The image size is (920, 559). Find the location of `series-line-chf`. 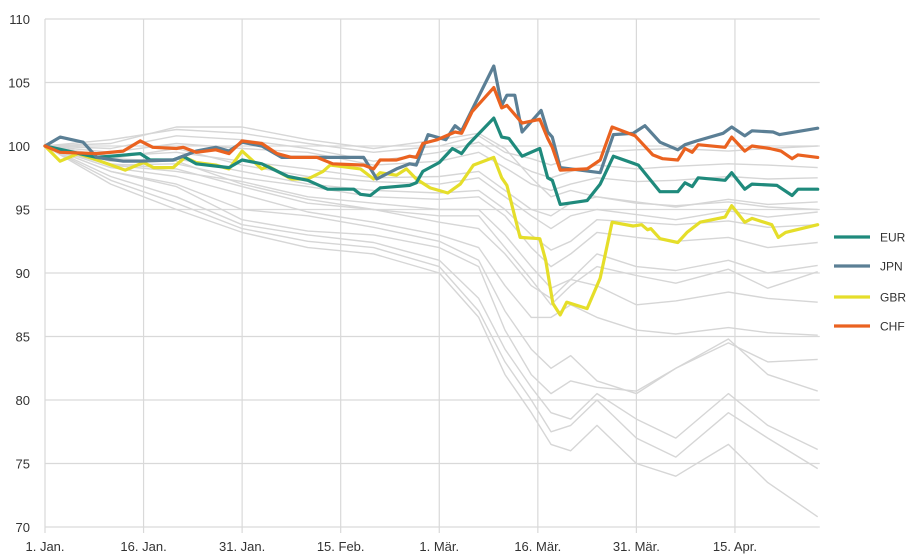

series-line-chf is located at coordinates (431, 128).